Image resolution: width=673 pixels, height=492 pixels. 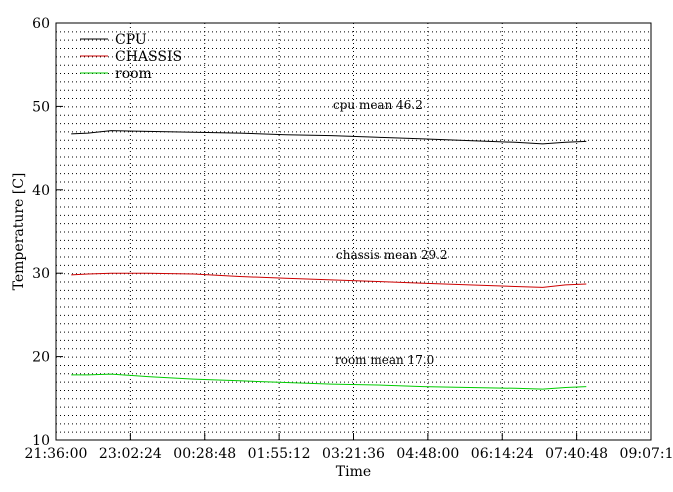 What do you see at coordinates (353, 454) in the screenshot?
I see `x-tick-label: 03:21:36` at bounding box center [353, 454].